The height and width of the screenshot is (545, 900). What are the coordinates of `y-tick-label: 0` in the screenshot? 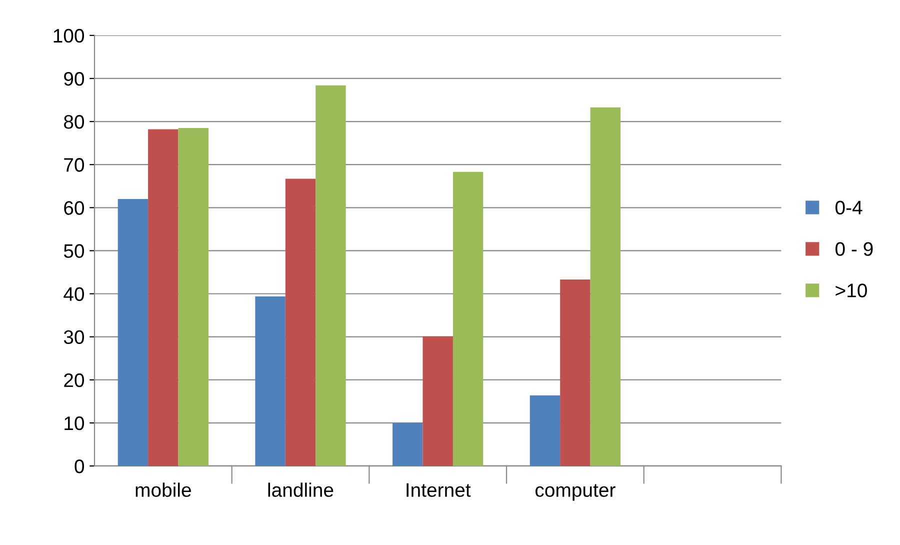 It's located at (79, 466).